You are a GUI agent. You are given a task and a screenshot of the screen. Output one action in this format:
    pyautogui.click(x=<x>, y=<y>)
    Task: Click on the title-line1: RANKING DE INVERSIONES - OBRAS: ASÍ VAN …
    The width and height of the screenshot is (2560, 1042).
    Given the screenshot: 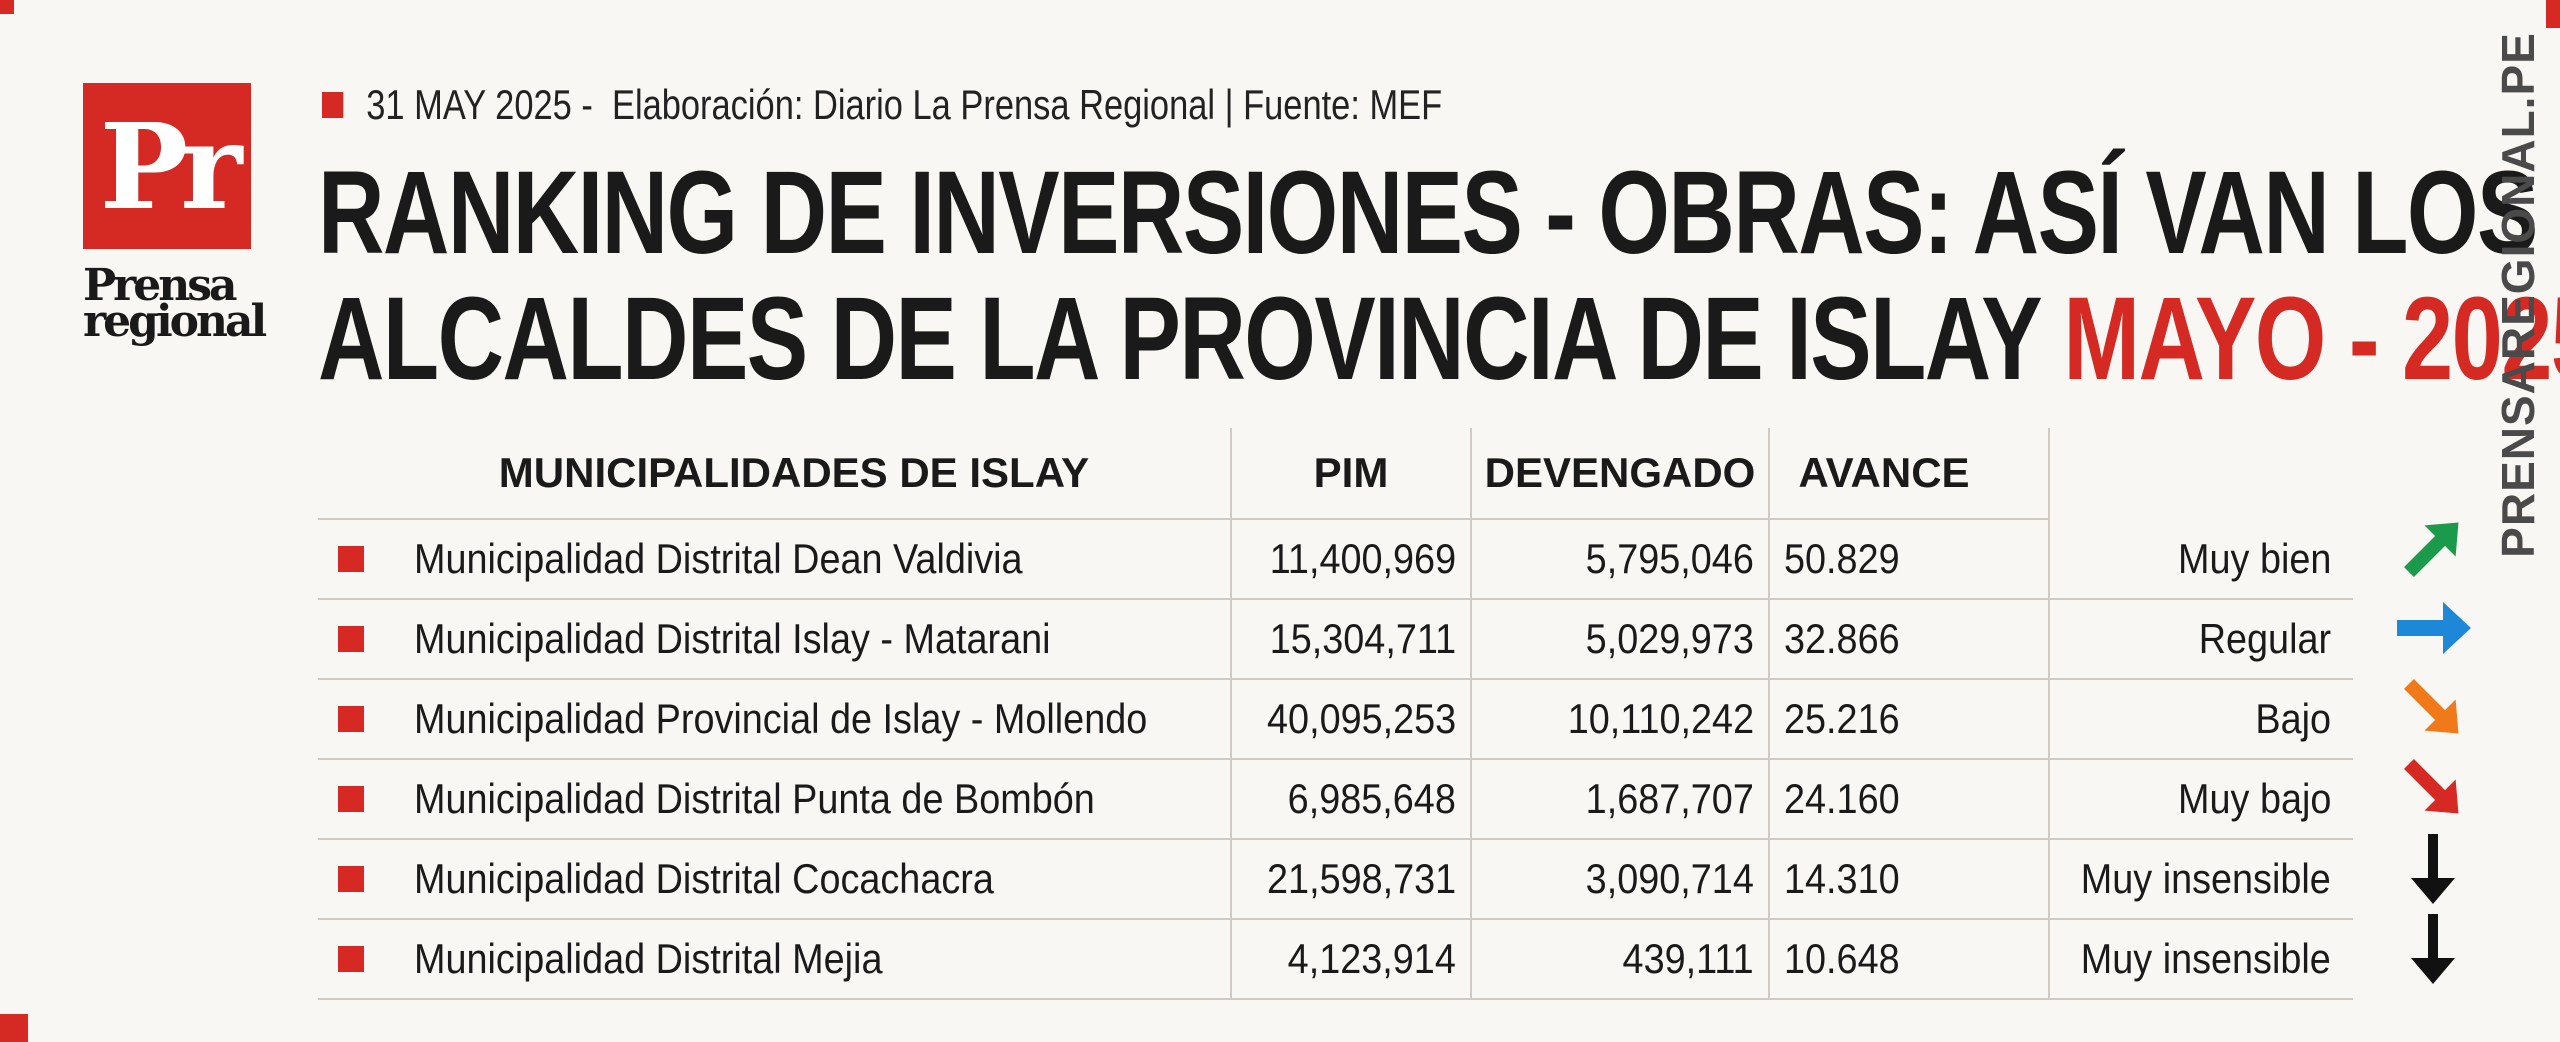 What is the action you would take?
    pyautogui.click(x=1428, y=213)
    